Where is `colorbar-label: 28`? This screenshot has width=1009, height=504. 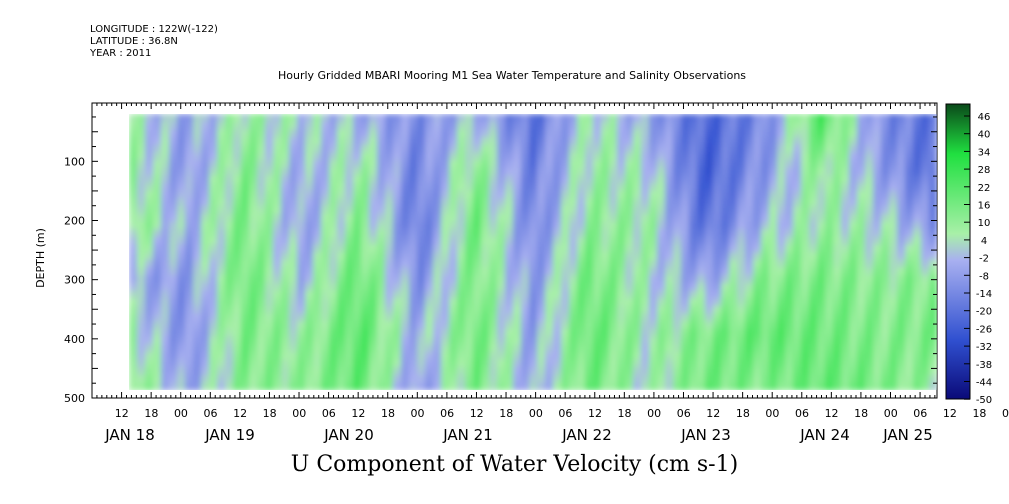
colorbar-label: 28 is located at coordinates (984, 170).